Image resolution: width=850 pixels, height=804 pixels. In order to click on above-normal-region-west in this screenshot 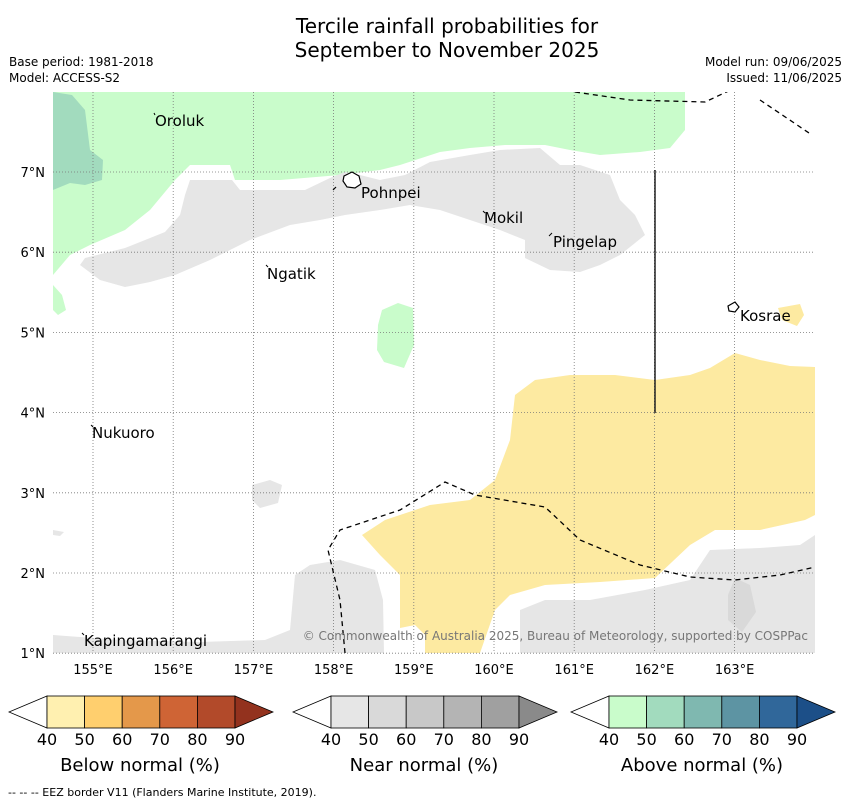, I will do `click(59, 300)`.